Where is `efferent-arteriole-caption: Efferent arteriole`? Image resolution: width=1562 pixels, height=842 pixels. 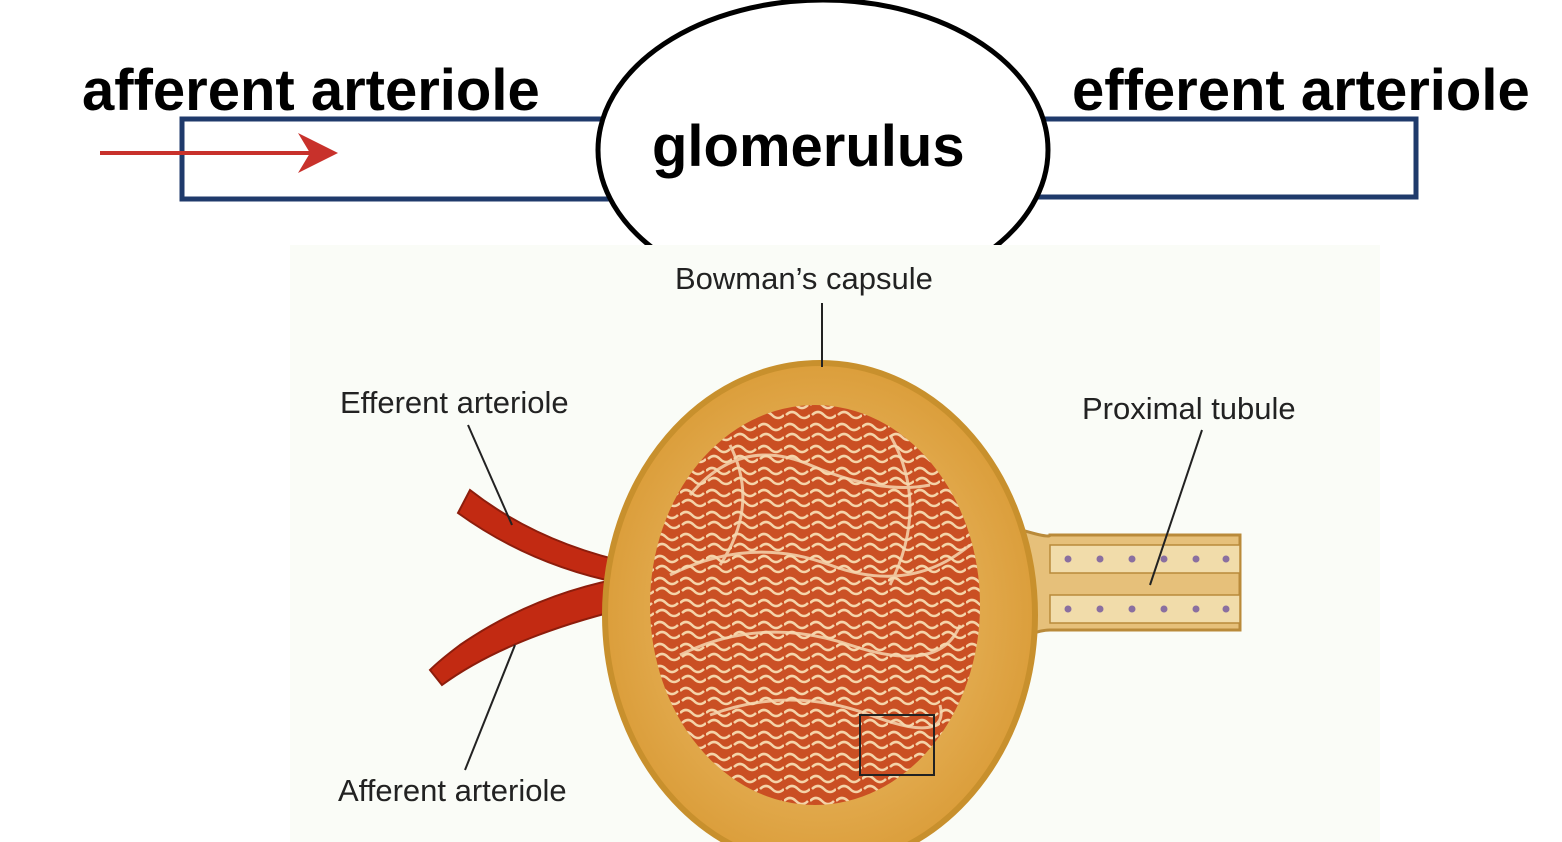 efferent-arteriole-caption: Efferent arteriole is located at coordinates (454, 403).